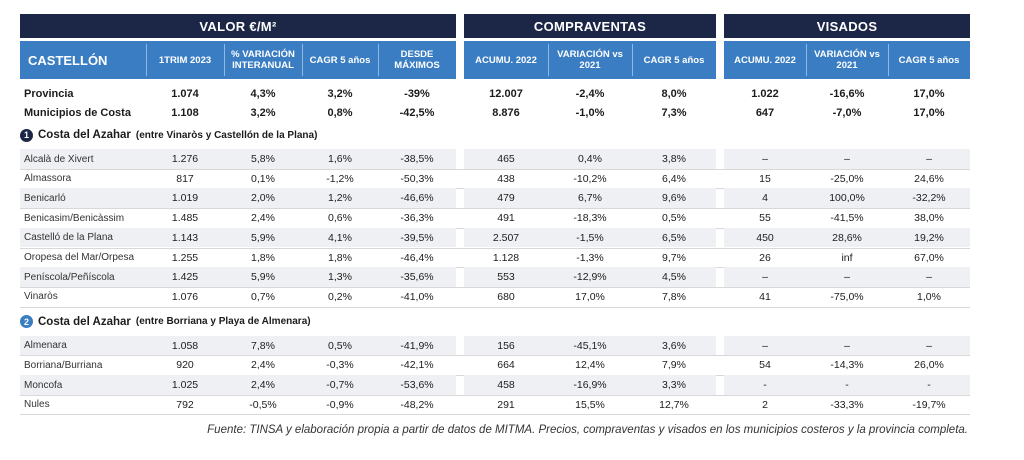 The width and height of the screenshot is (1024, 460). What do you see at coordinates (417, 218) in the screenshot?
I see `table-cell: -36,3%` at bounding box center [417, 218].